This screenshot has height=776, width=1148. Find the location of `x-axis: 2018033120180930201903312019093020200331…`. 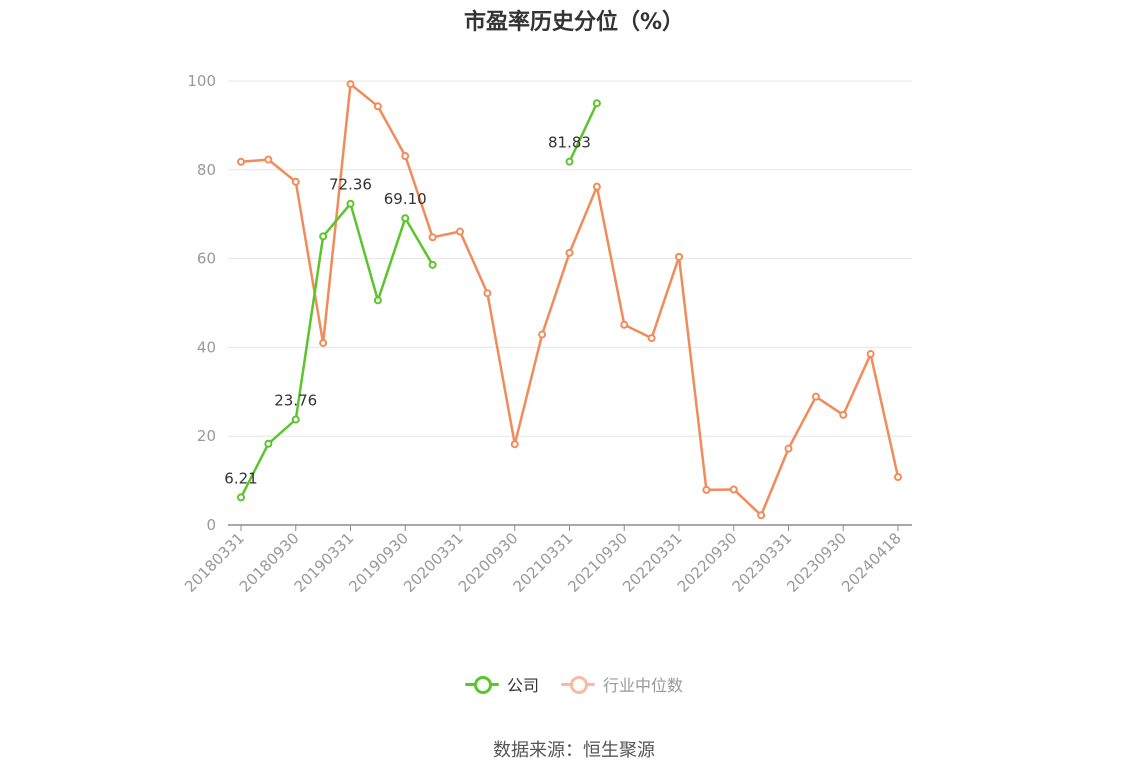

x-axis: 2018033120180930201903312019093020200331… is located at coordinates (546, 560).